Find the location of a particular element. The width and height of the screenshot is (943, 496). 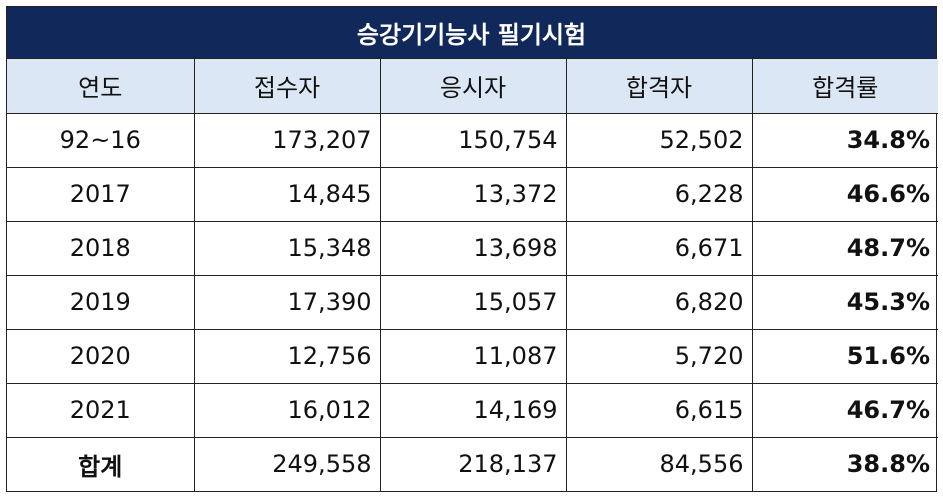

header-passers: 합격자 is located at coordinates (659, 86).